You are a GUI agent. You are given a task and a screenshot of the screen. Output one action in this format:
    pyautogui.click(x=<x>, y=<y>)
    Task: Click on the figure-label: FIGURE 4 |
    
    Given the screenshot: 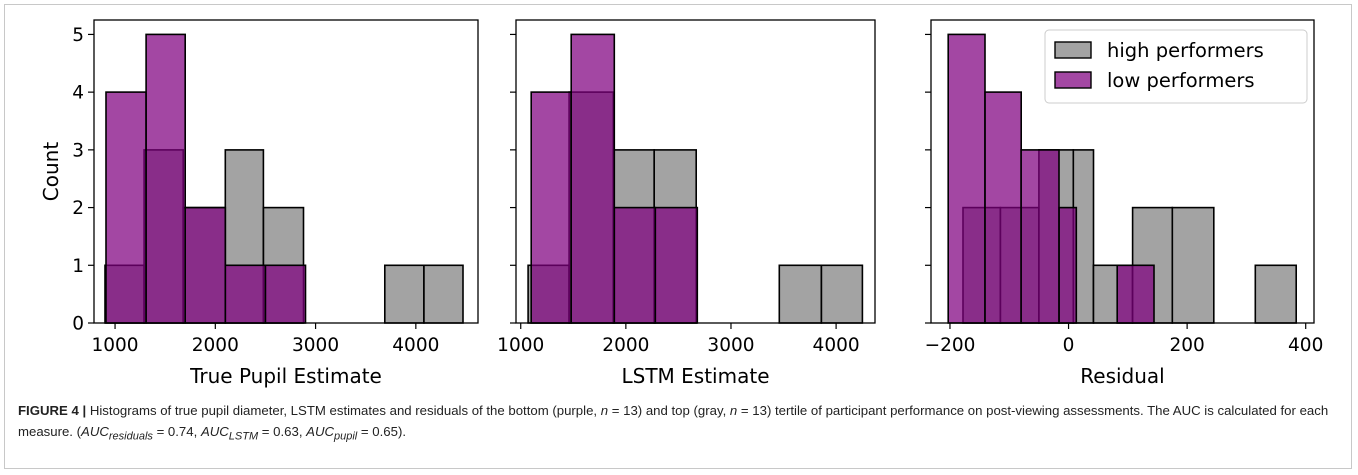 What is the action you would take?
    pyautogui.click(x=52, y=410)
    